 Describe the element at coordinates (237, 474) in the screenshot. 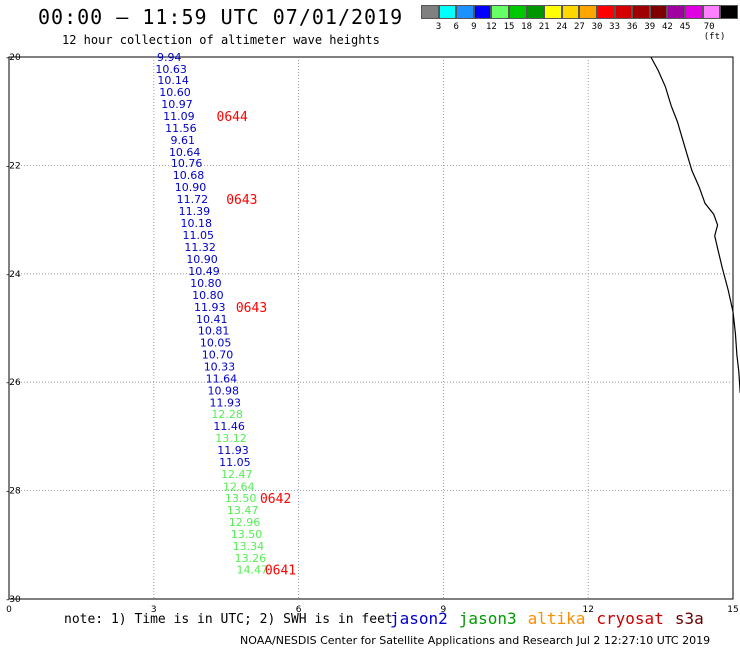

I see `wave-height-value: 12.47` at that location.